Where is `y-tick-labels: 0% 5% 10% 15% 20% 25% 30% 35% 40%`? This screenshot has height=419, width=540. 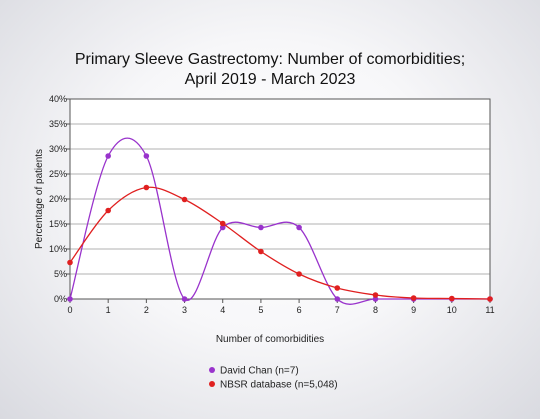 y-tick-labels: 0% 5% 10% 15% 20% 25% 30% 35% 40% is located at coordinates (58, 199).